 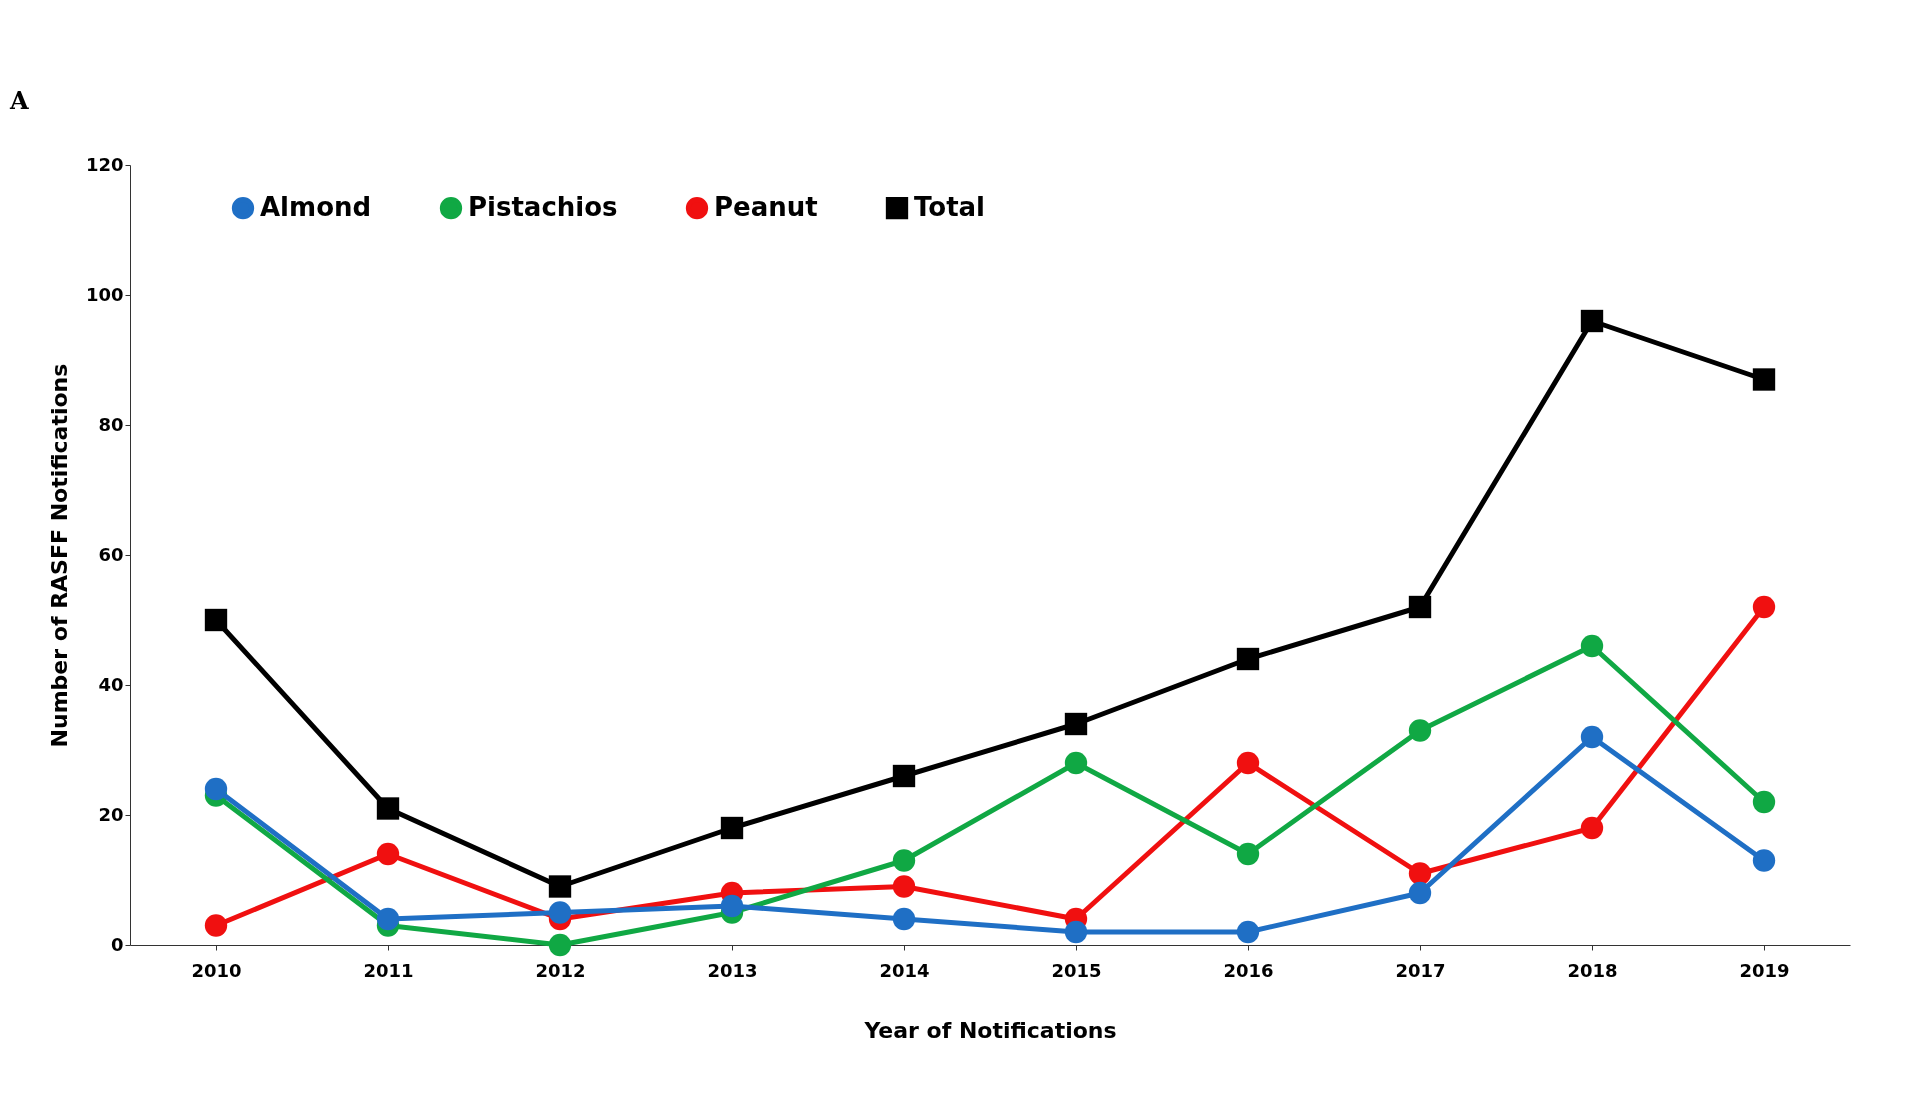 What do you see at coordinates (111, 554) in the screenshot?
I see `y-tick-label: 60` at bounding box center [111, 554].